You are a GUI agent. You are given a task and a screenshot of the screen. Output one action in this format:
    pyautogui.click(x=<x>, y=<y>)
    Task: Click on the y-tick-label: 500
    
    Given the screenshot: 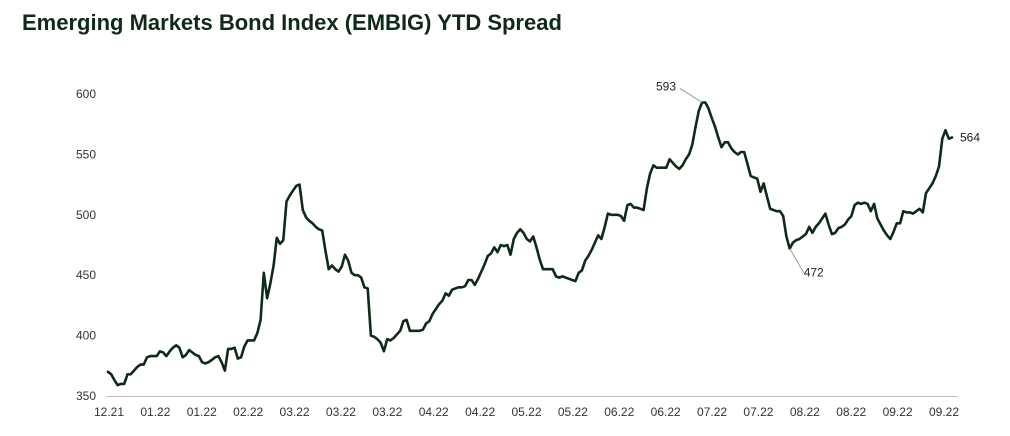 What is the action you would take?
    pyautogui.click(x=86, y=215)
    